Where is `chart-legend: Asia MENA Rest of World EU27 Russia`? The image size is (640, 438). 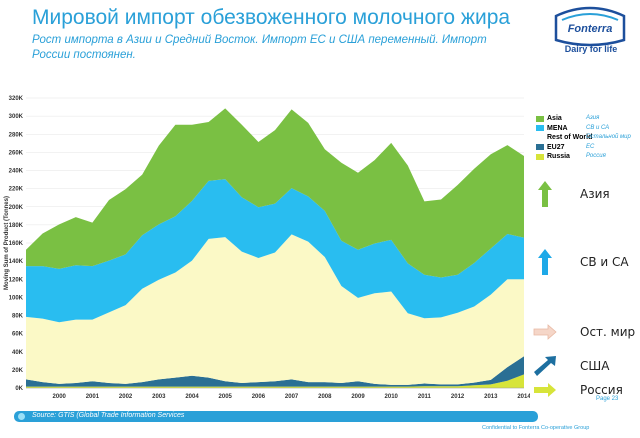
chart-legend: Asia MENA Rest of World EU27 Russia is located at coordinates (564, 138).